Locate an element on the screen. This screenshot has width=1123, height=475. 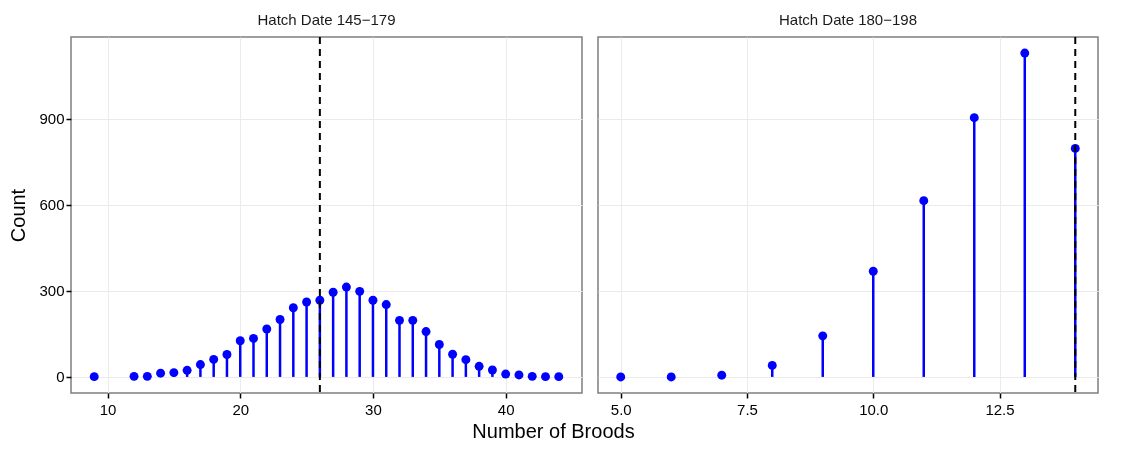
x-tick-label: 7.5 is located at coordinates (747, 409).